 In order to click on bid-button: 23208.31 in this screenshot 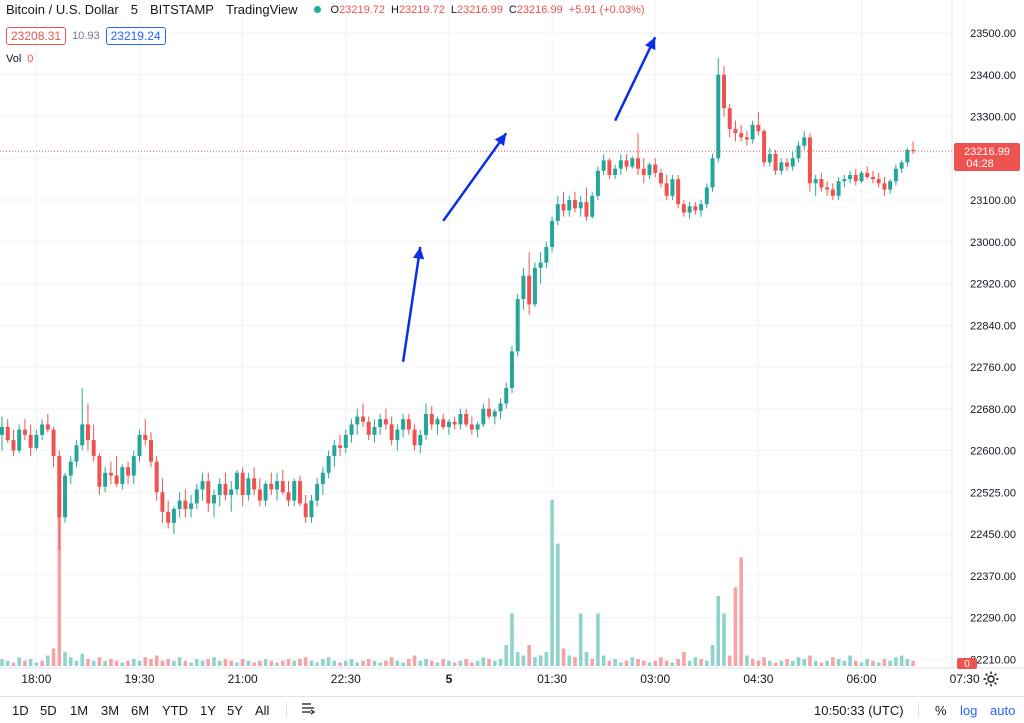, I will do `click(36, 36)`.